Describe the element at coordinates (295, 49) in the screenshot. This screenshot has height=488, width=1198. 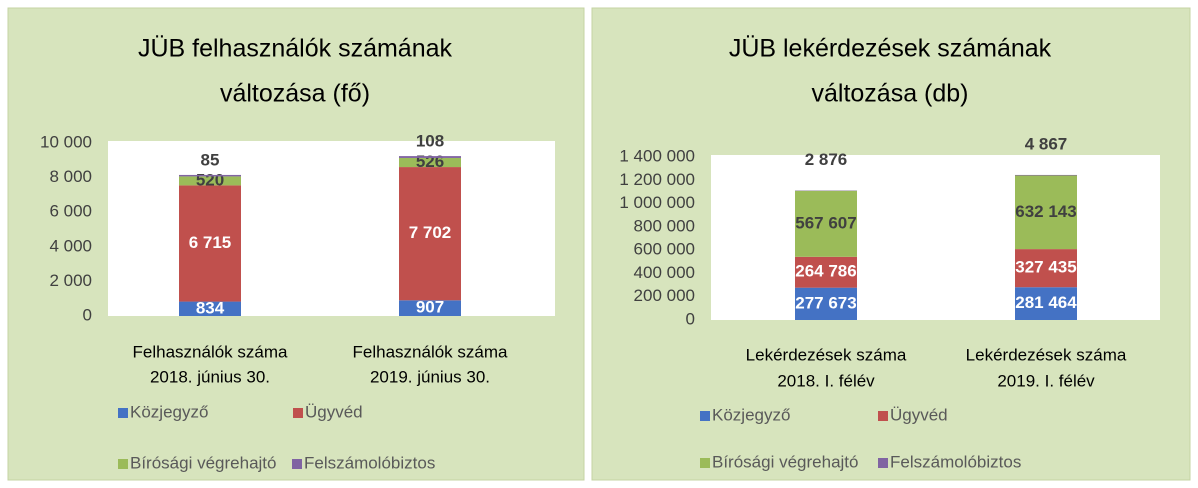
I see `chart-title: JÜB felhasználók számának` at that location.